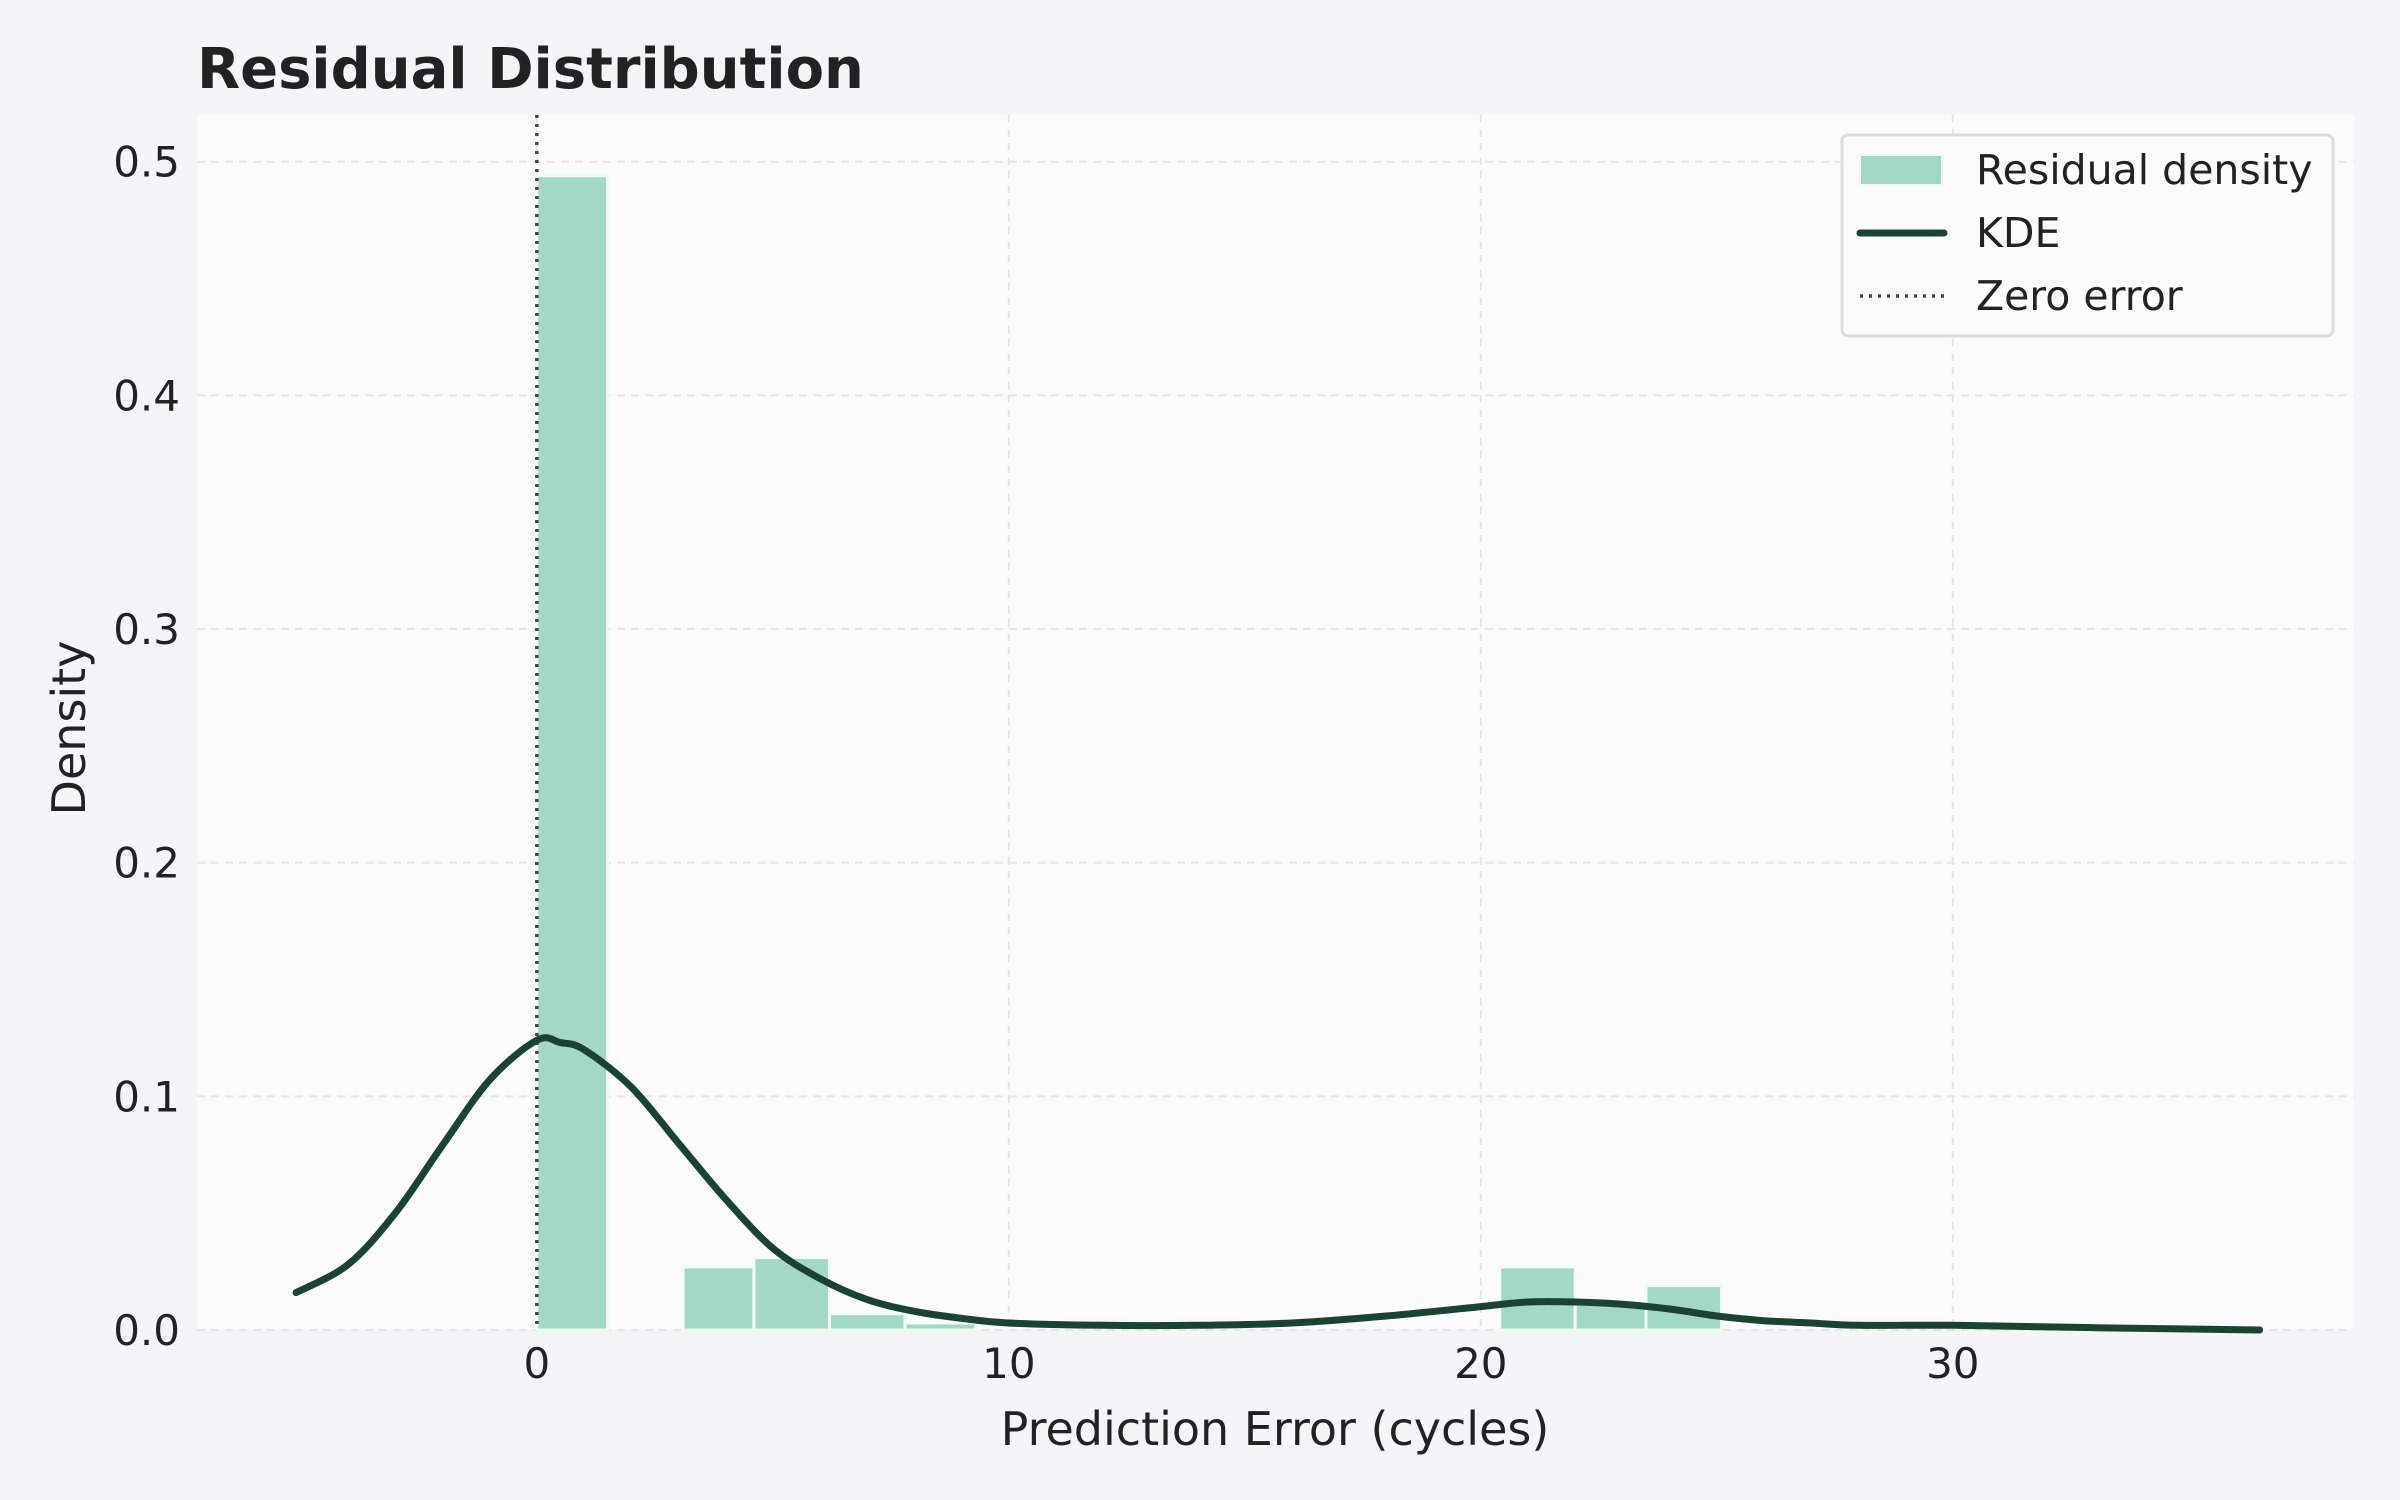 The width and height of the screenshot is (2400, 1500). I want to click on legend: Residual density KDE Zero error, so click(2087, 235).